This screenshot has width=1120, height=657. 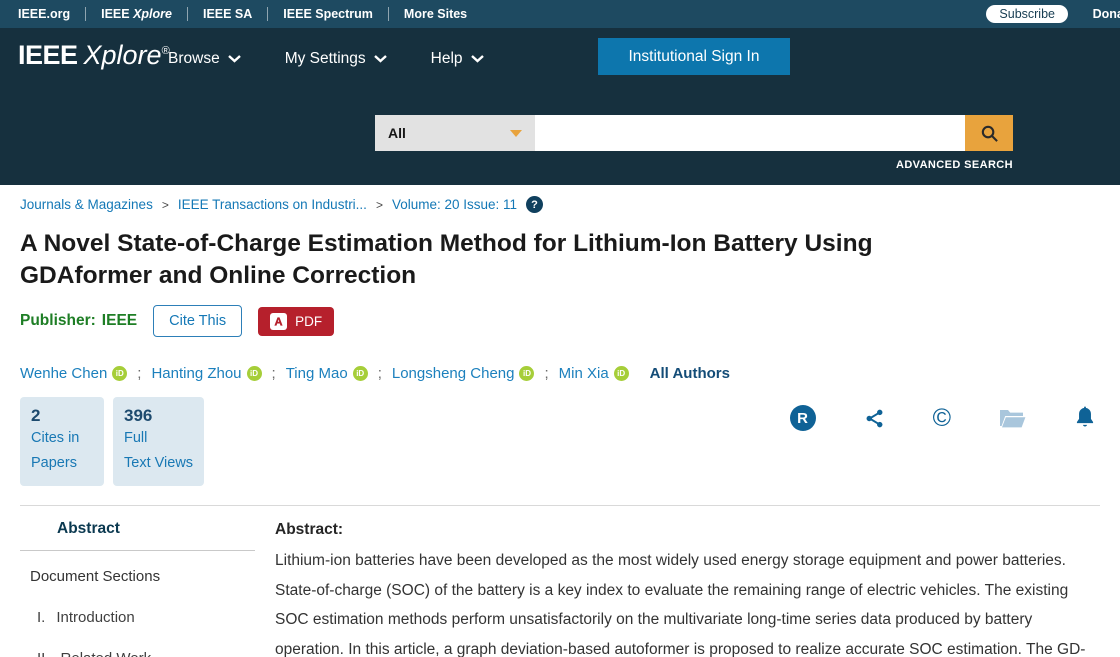 What do you see at coordinates (325, 58) in the screenshot?
I see `nav-my-settings-label: My Settings` at bounding box center [325, 58].